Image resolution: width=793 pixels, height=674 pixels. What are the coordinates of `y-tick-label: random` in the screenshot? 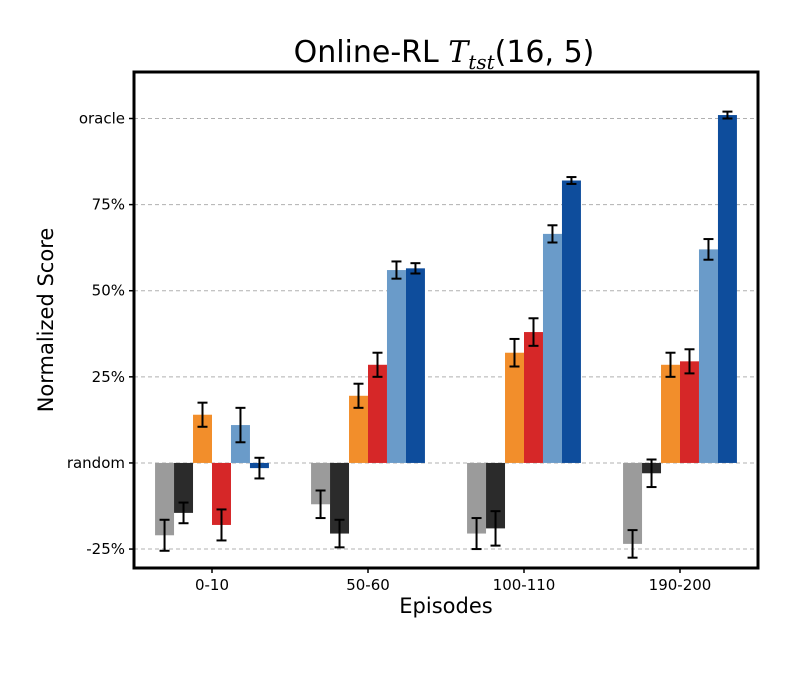 It's located at (96, 463).